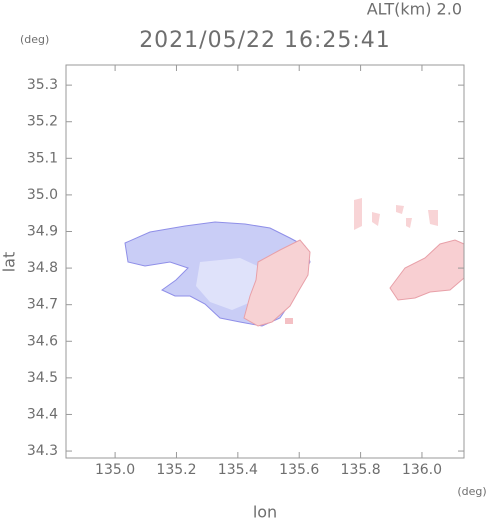 The width and height of the screenshot is (491, 521). What do you see at coordinates (42, 414) in the screenshot?
I see `y-tick-label: 34.4` at bounding box center [42, 414].